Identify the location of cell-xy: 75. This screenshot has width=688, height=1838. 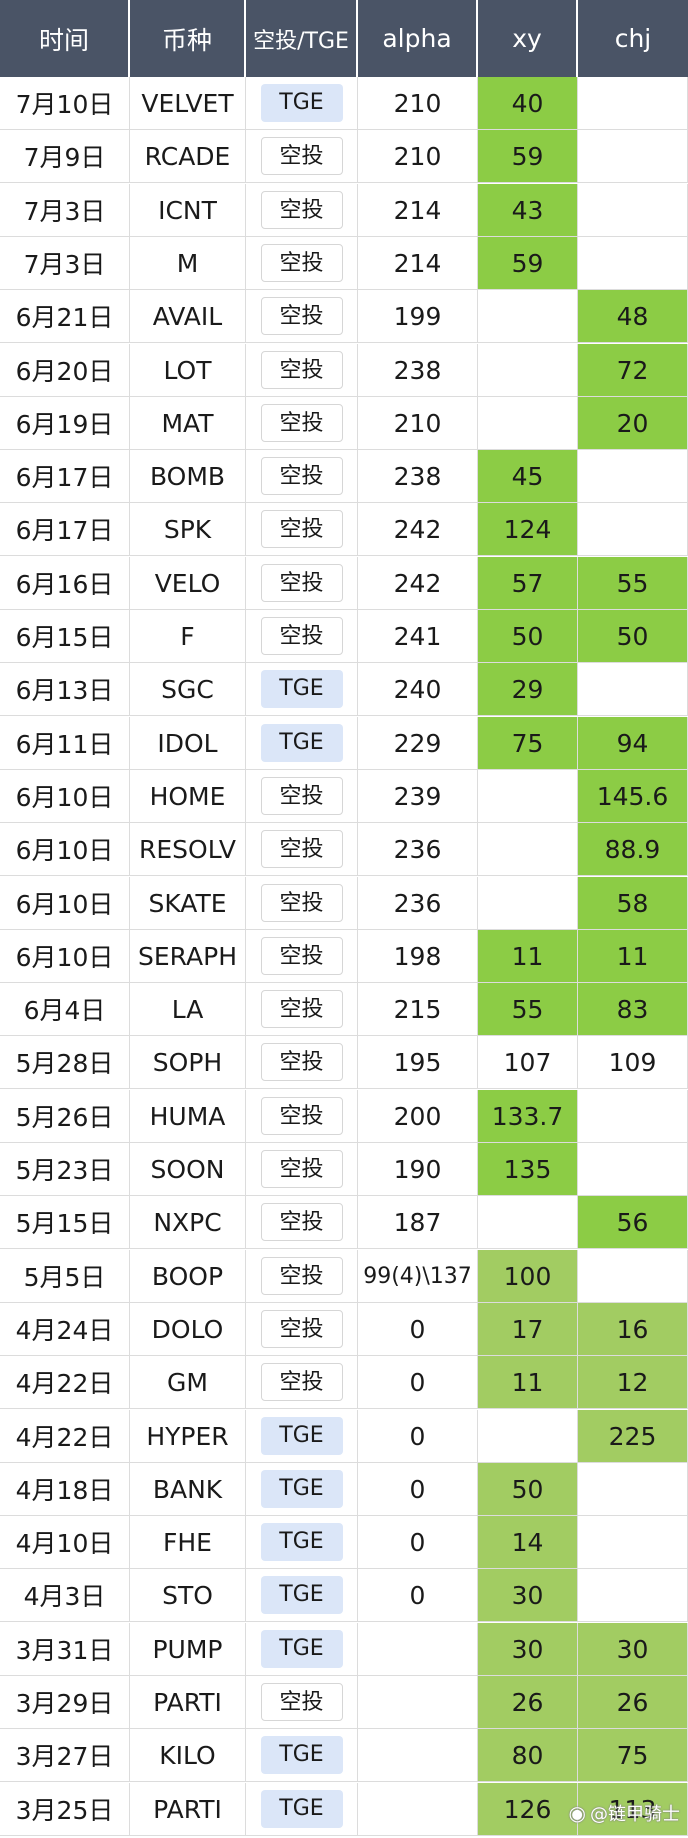
(528, 743).